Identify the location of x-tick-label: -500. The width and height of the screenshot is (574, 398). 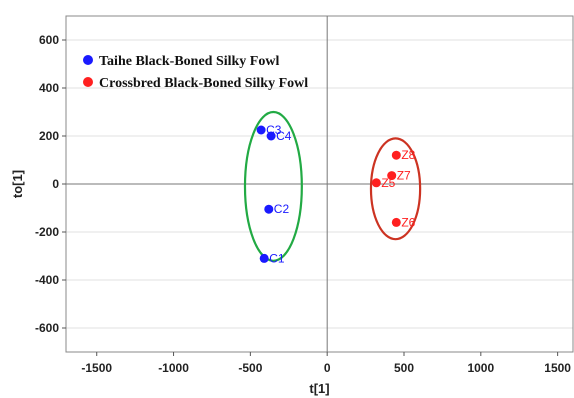
(250, 368).